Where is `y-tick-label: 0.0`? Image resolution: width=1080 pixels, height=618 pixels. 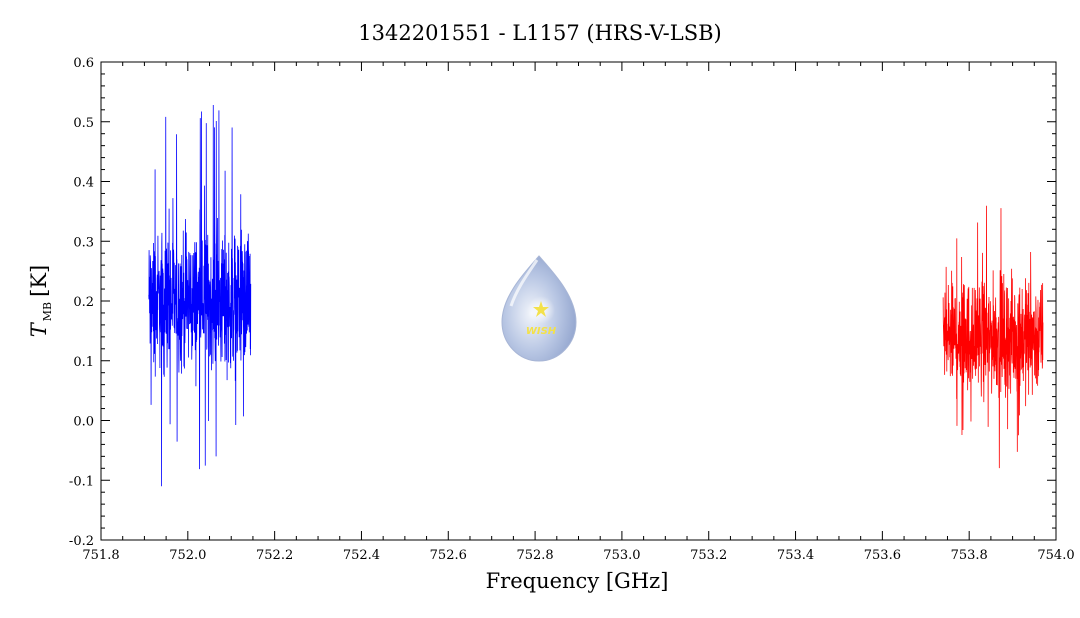
y-tick-label: 0.0 is located at coordinates (83, 422).